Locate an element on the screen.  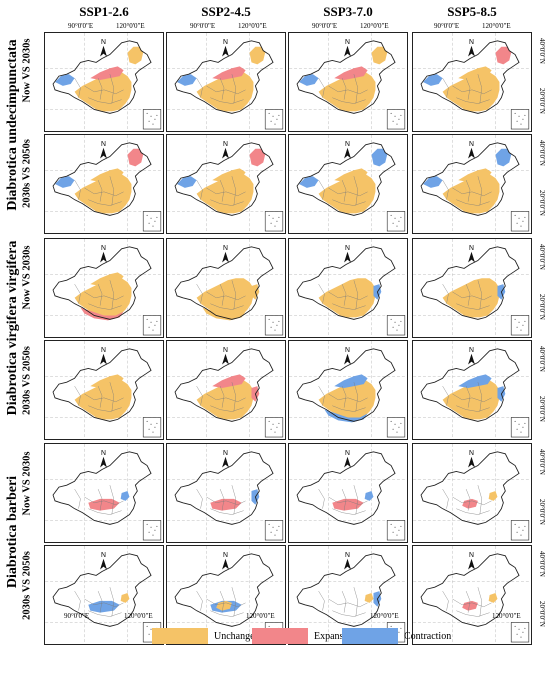
lon-label: 90°0'0"E is located at coordinates (81, 26).